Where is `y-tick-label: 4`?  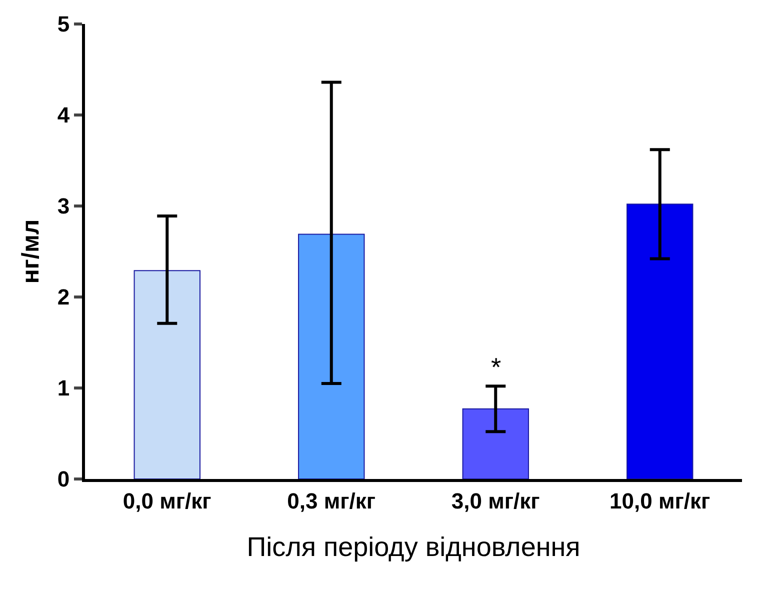 y-tick-label: 4 is located at coordinates (63, 115).